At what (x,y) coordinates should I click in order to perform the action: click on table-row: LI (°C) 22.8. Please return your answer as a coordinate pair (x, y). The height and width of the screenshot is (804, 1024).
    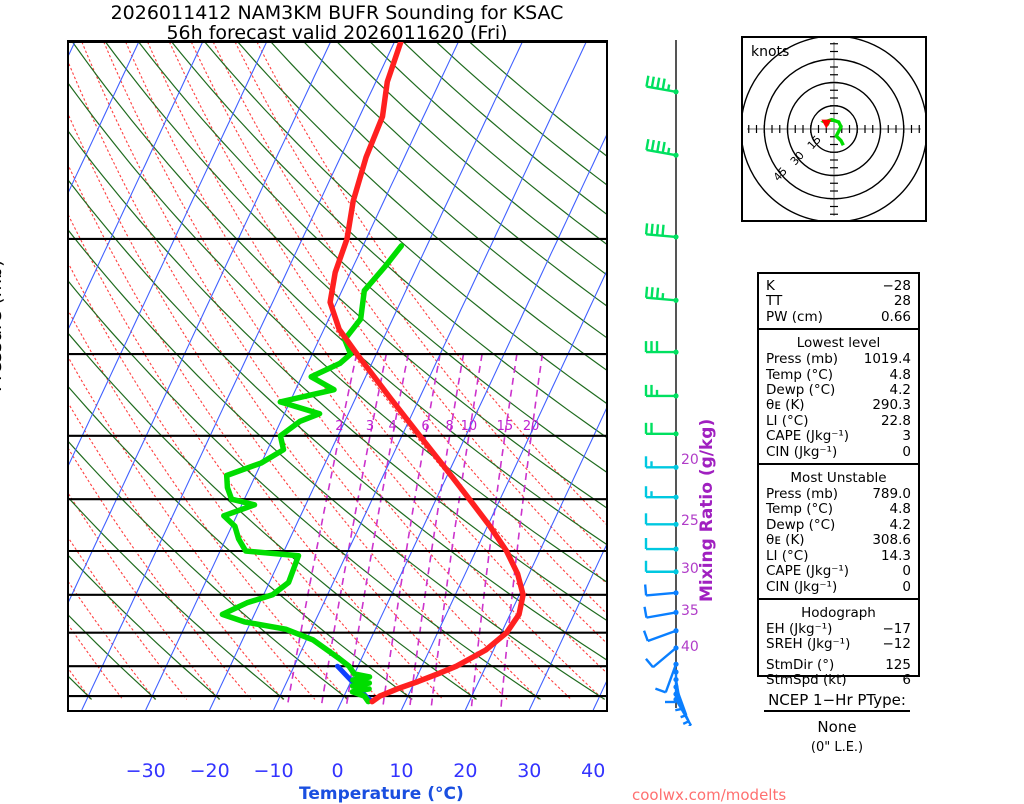
    Looking at the image, I should click on (838, 420).